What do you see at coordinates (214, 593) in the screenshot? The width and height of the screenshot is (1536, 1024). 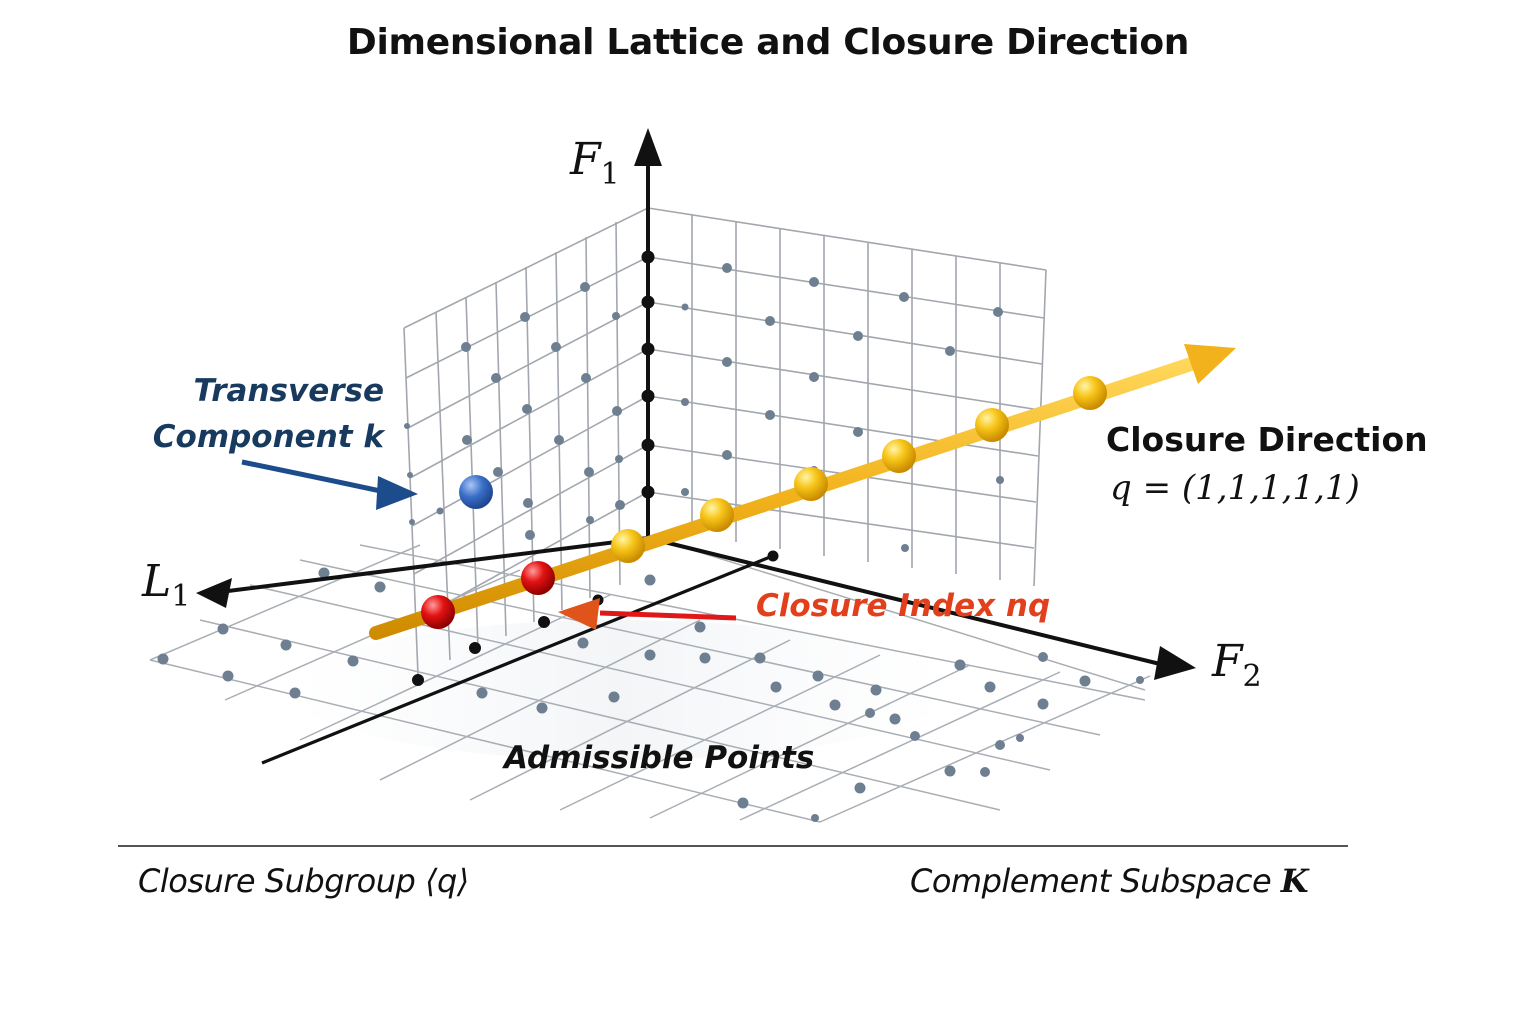 I see `l1-arrowhead-icon` at bounding box center [214, 593].